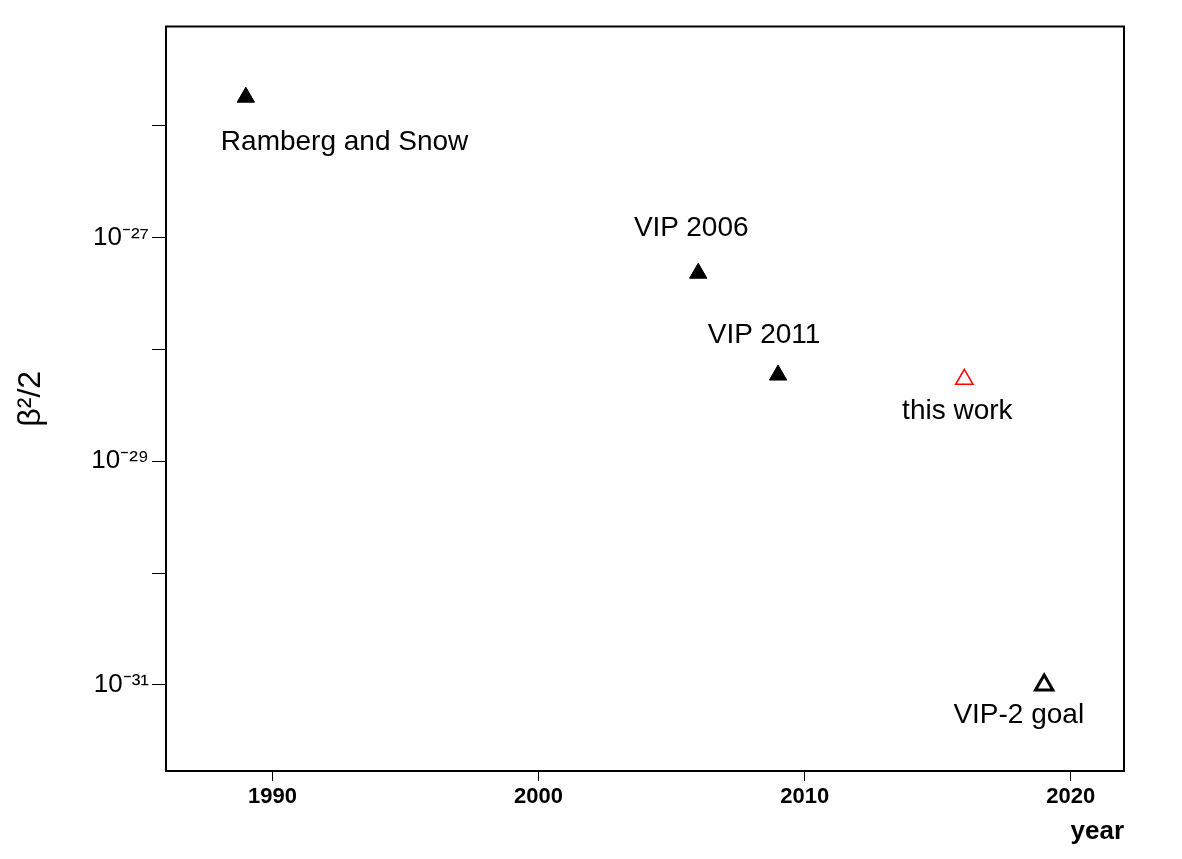 The height and width of the screenshot is (859, 1182). Describe the element at coordinates (121, 235) in the screenshot. I see `y-tick-label: 10⁻²⁷` at that location.